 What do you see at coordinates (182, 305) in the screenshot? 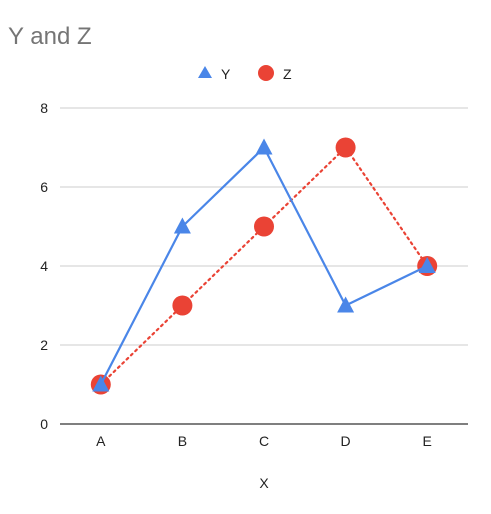
I see `data-point-z-b` at bounding box center [182, 305].